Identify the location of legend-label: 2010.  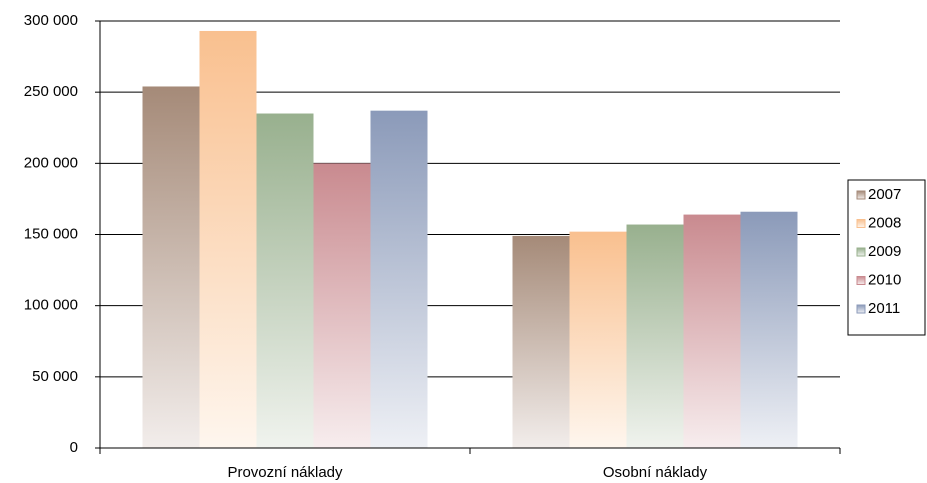
(884, 279).